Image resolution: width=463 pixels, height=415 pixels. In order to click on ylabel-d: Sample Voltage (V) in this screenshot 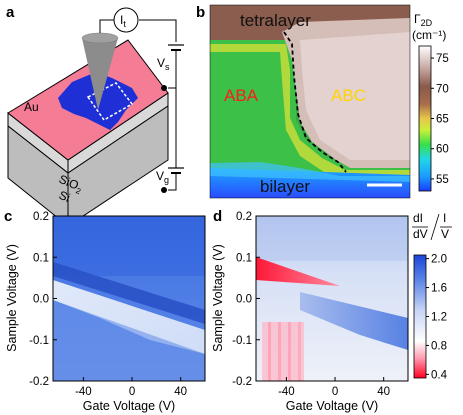, I will do `click(218, 298)`.